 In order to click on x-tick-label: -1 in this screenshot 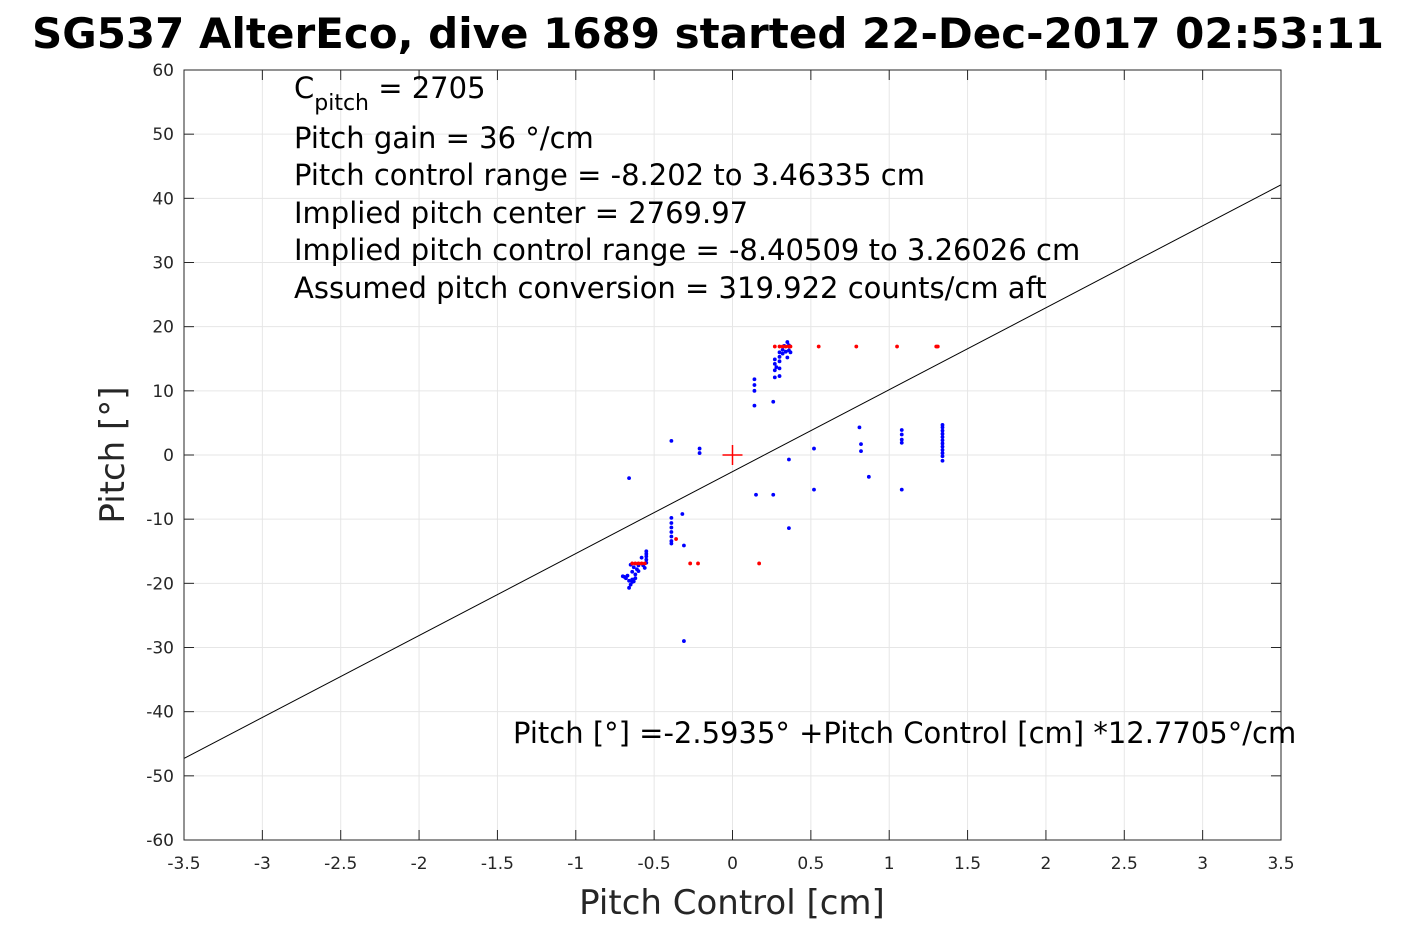, I will do `click(575, 864)`.